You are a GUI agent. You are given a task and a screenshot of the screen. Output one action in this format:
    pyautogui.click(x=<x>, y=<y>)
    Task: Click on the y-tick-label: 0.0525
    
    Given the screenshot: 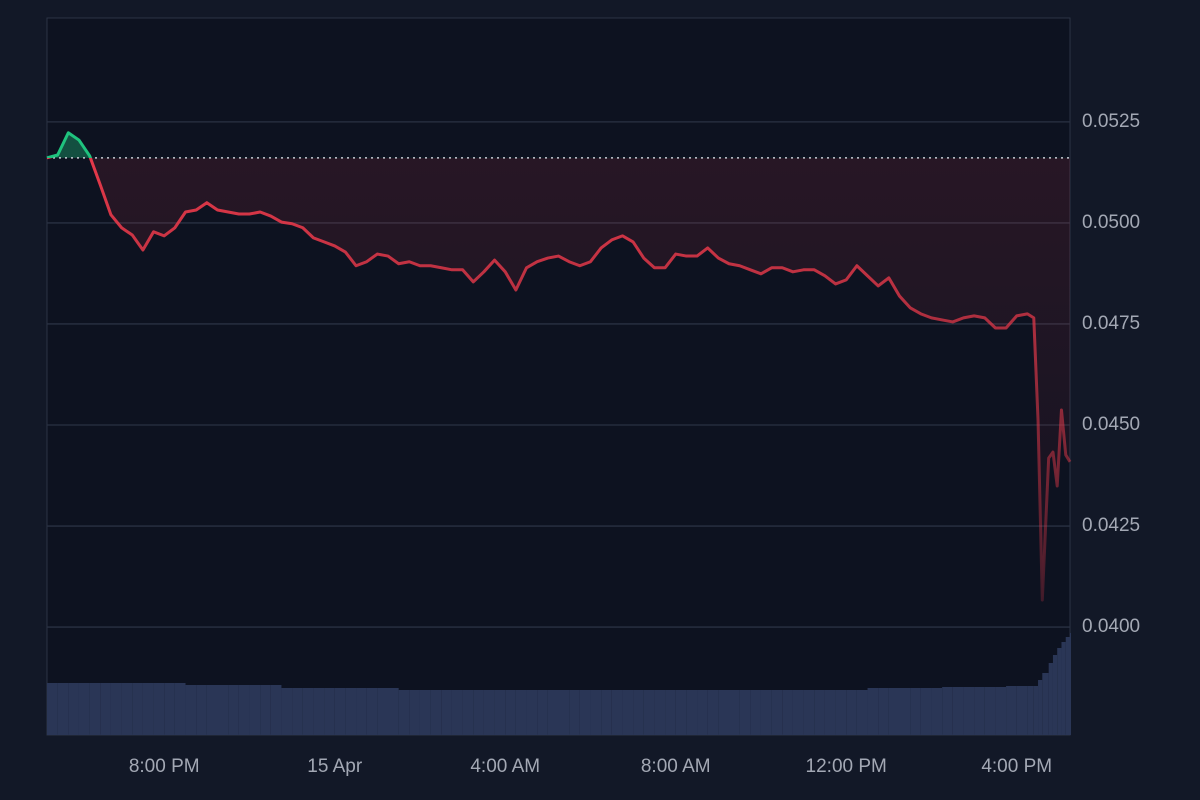 What is the action you would take?
    pyautogui.click(x=1111, y=121)
    